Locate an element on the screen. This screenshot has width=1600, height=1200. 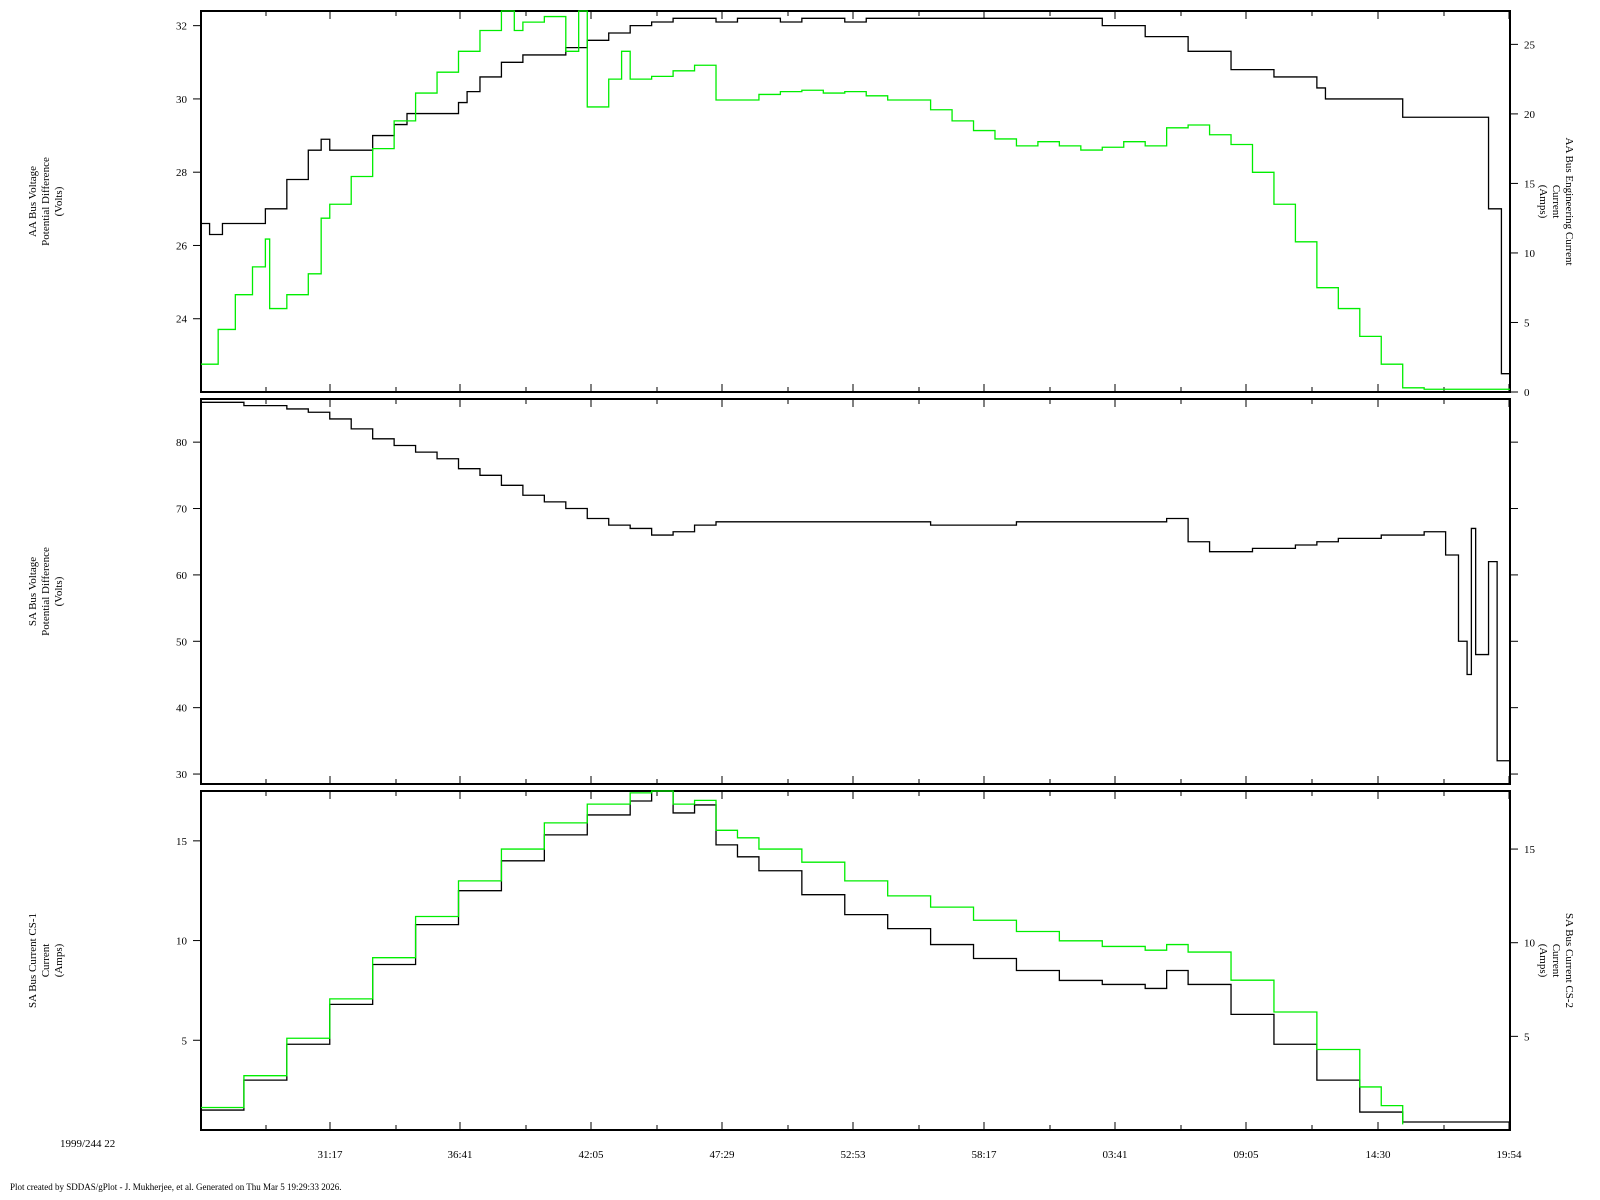
x-tick-label: 36:41 is located at coordinates (459, 1155).